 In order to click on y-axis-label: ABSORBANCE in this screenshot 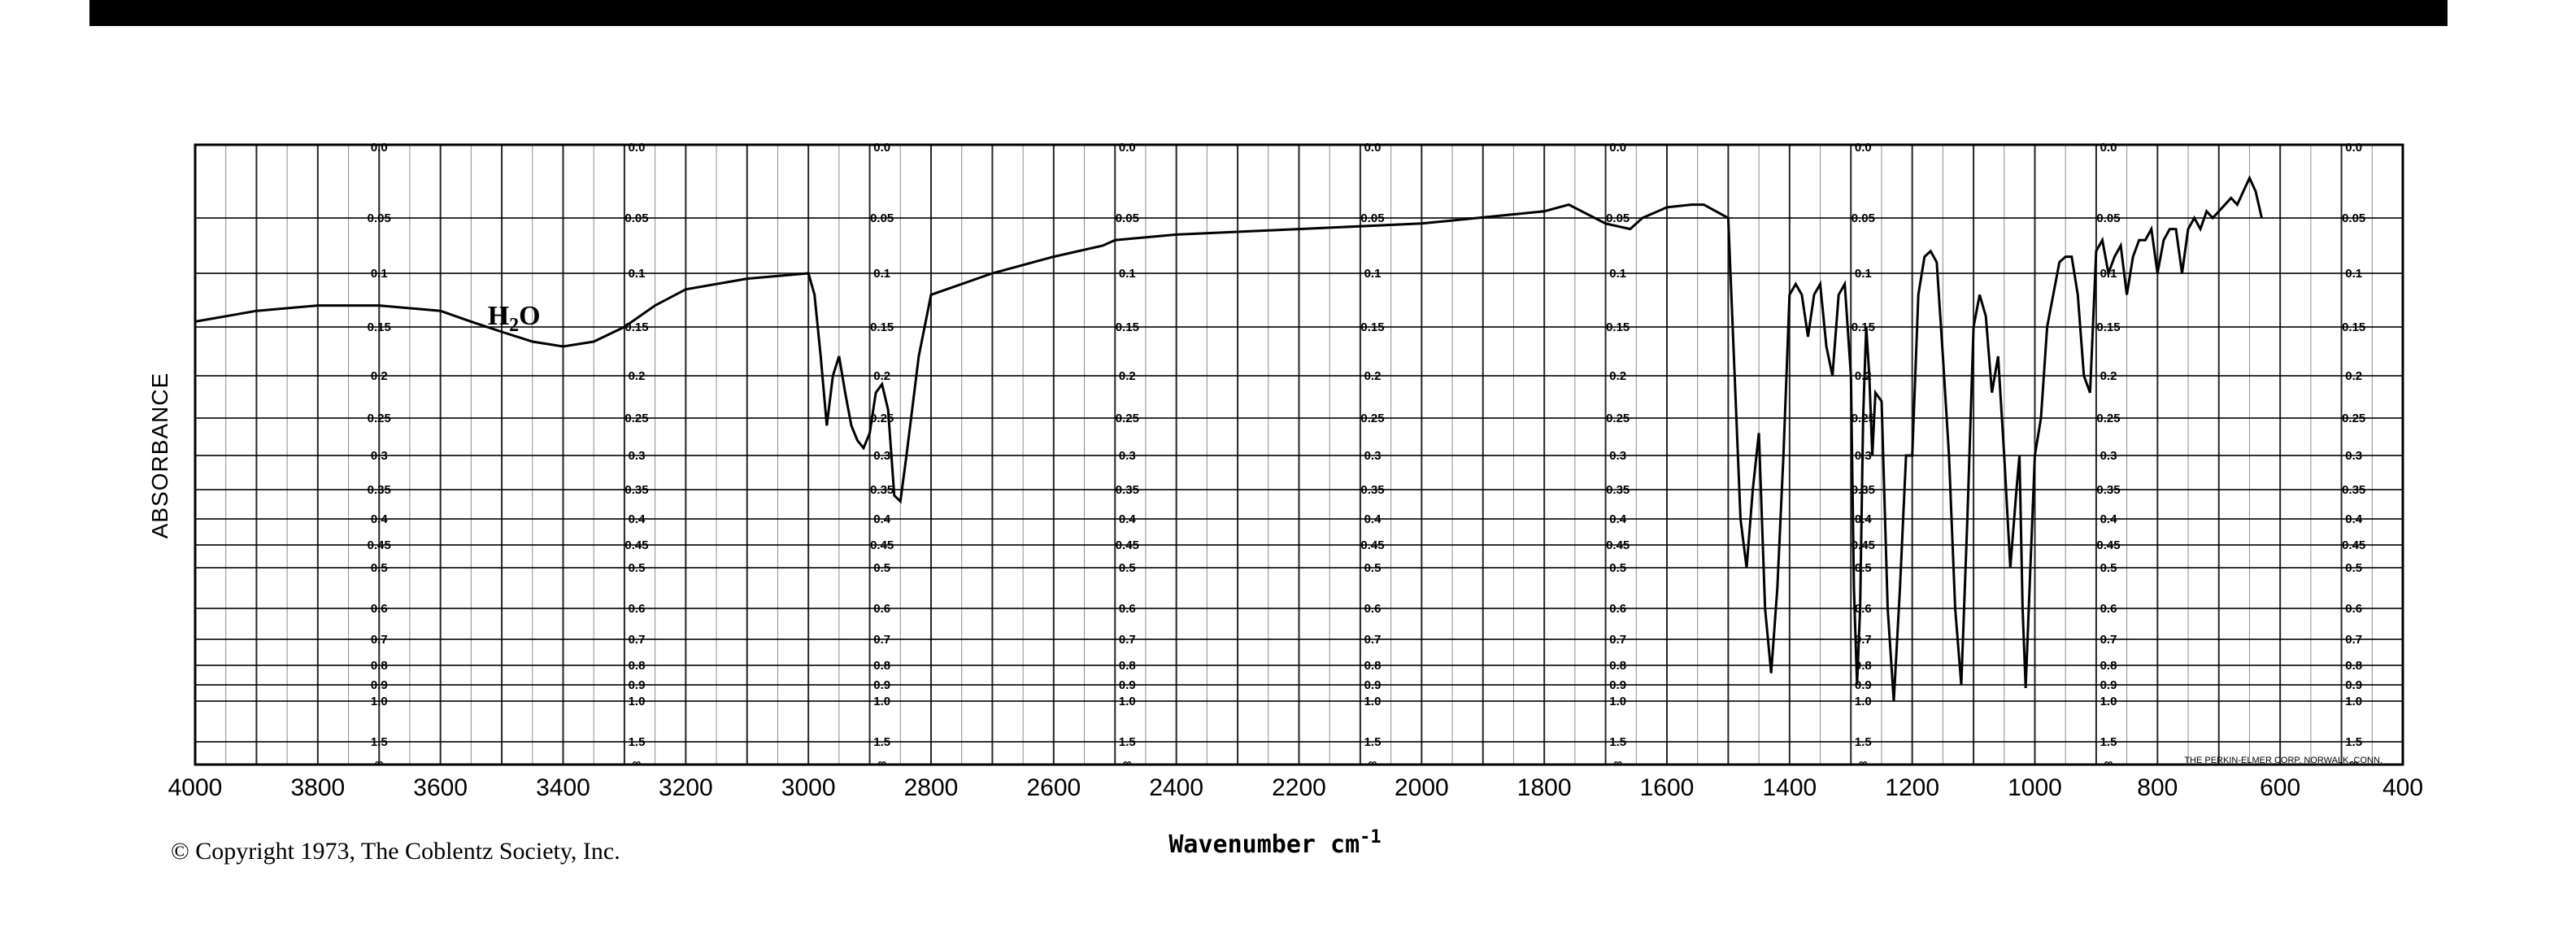, I will do `click(160, 456)`.